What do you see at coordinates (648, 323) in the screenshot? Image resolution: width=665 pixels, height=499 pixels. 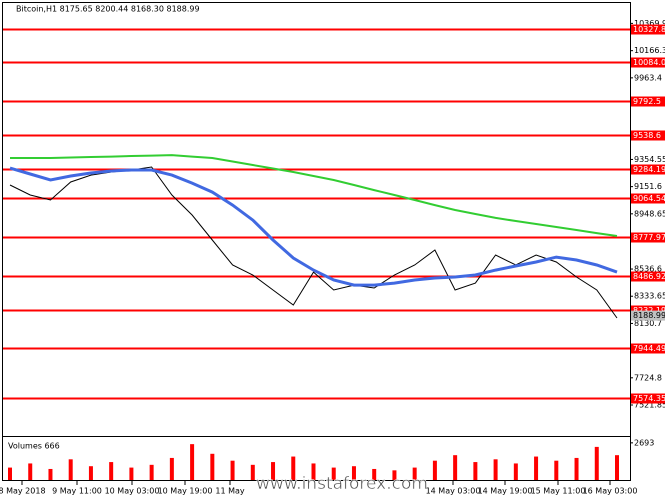 I see `y-tick-label: 8130.7` at bounding box center [648, 323].